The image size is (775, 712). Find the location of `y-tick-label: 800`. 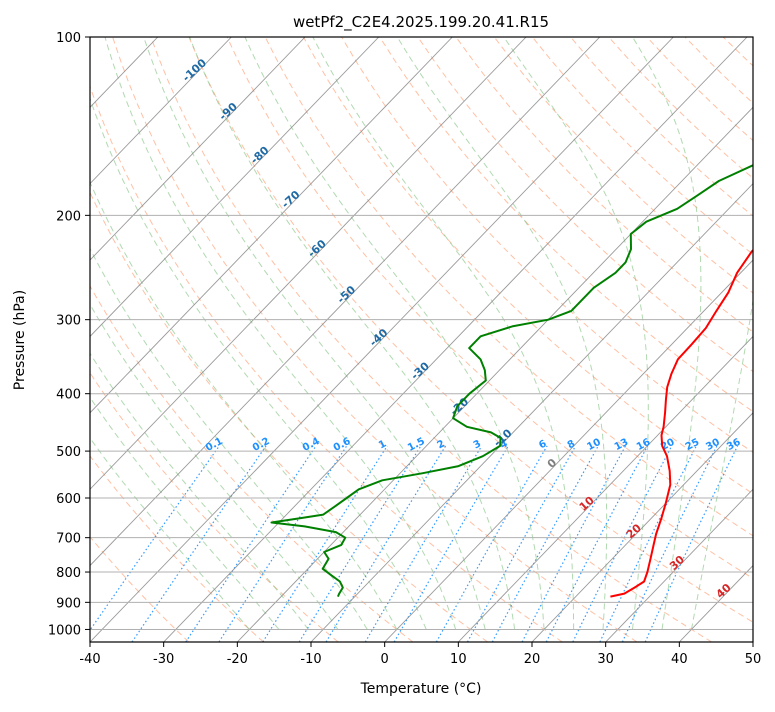

y-tick-label: 800 is located at coordinates (68, 573).